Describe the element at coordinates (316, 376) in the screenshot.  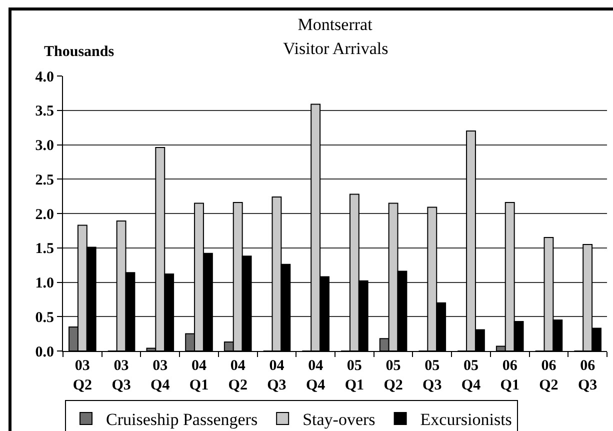
I see `x-tick-label: 04 Q4` at that location.